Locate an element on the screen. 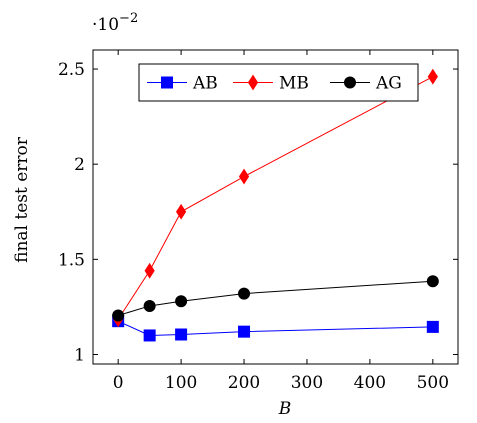 This screenshot has height=423, width=477. x-axis-label: B is located at coordinates (285, 409).